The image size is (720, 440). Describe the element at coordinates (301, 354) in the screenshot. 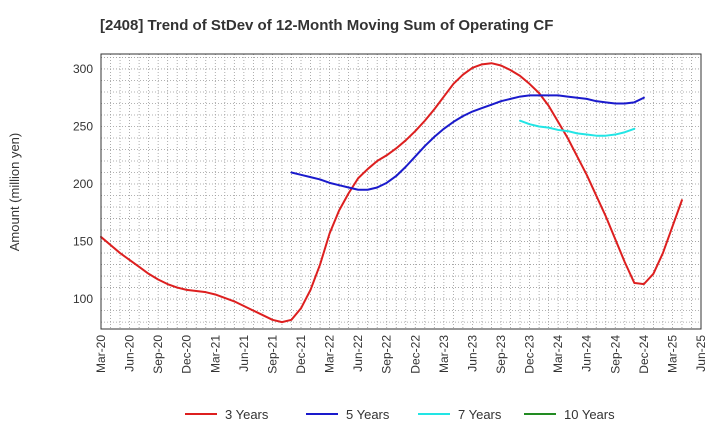

I see `x-tick-label: Dec-21` at that location.